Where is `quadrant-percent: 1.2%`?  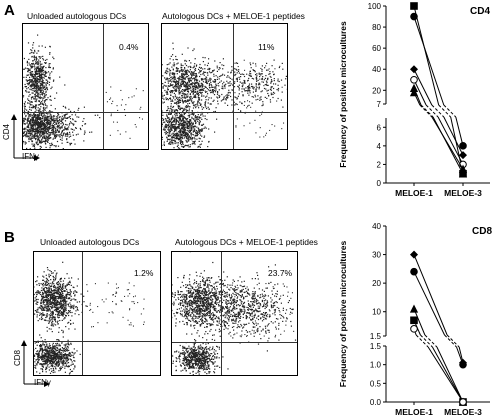 quadrant-percent: 1.2% is located at coordinates (144, 273).